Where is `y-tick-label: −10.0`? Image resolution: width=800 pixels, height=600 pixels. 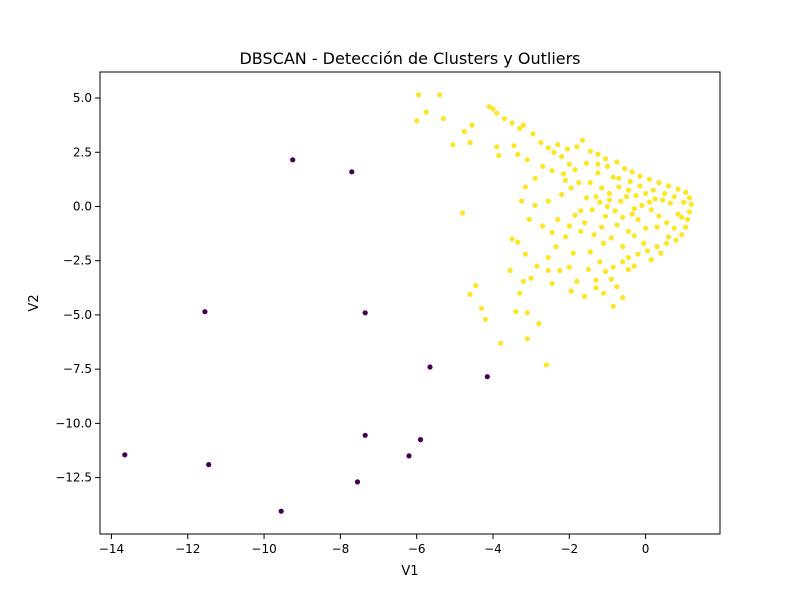 y-tick-label: −10.0 is located at coordinates (73, 423).